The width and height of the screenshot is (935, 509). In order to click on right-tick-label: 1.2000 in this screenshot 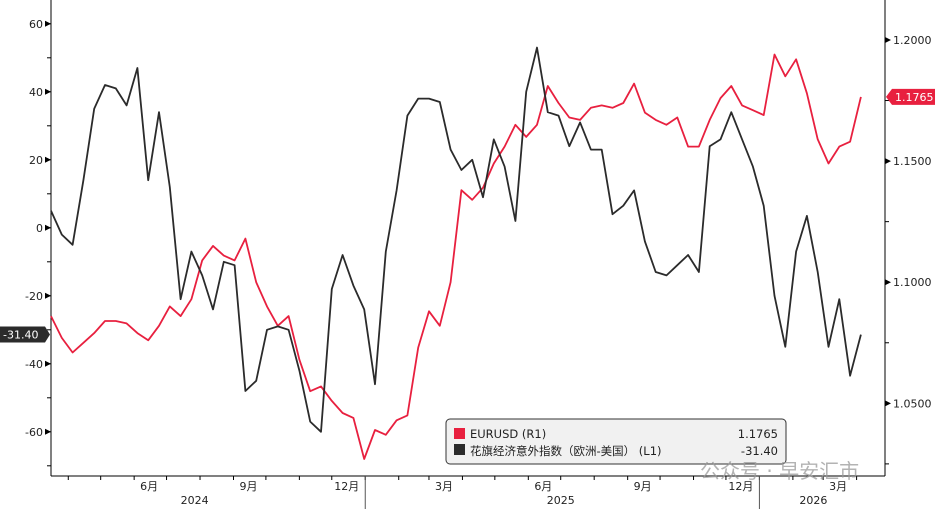, I will do `click(912, 40)`.